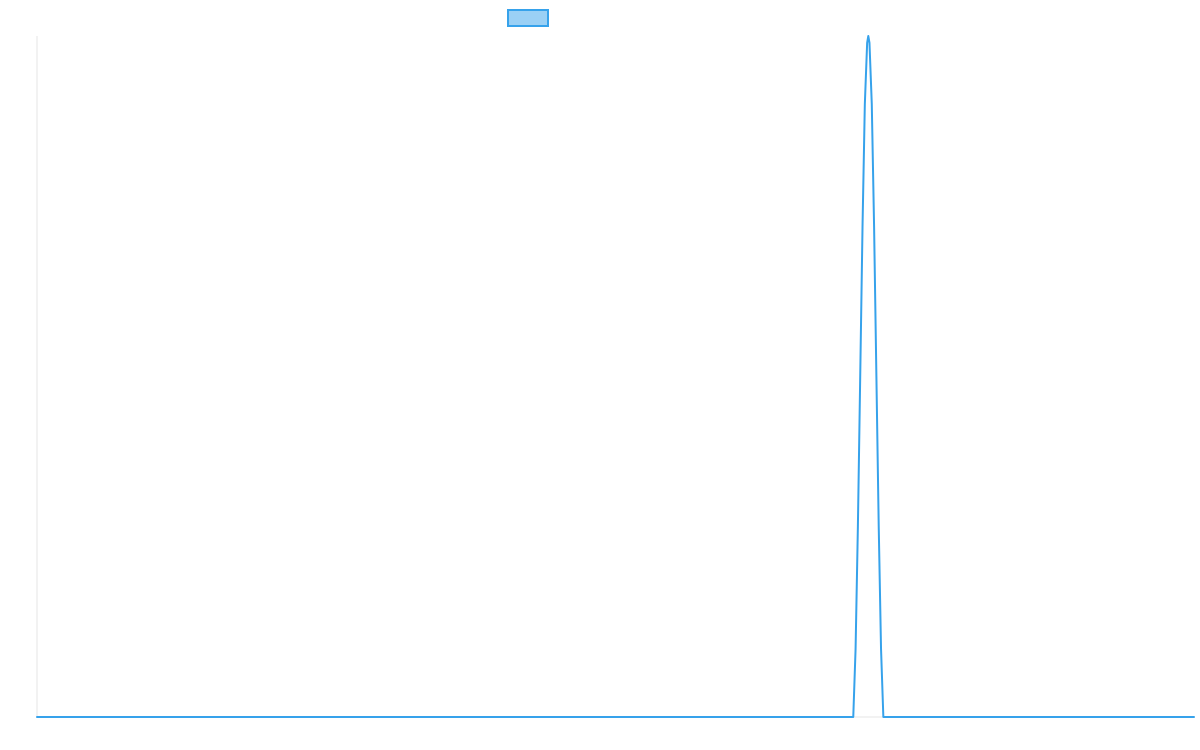 This screenshot has height=750, width=1200. I want to click on legend-swatch, so click(528, 18).